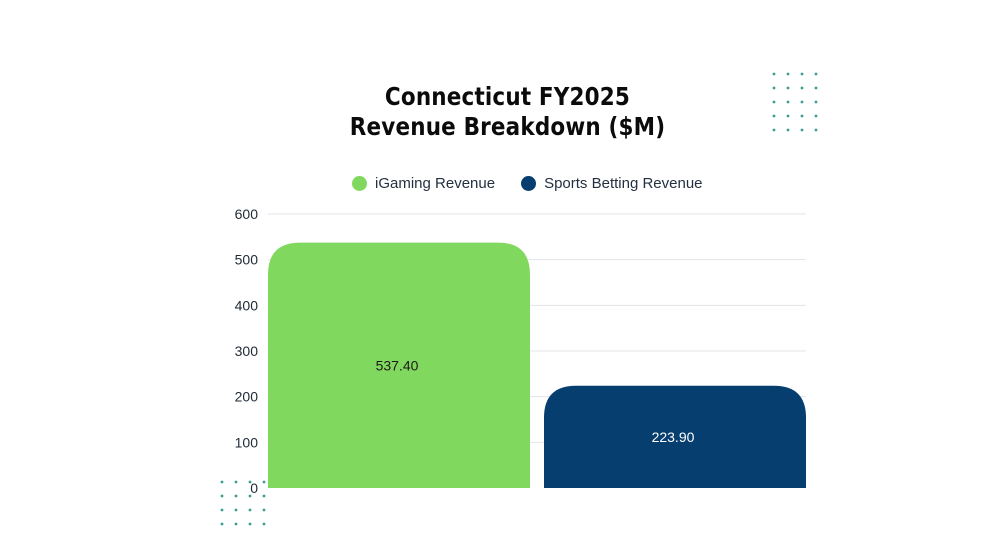 The height and width of the screenshot is (547, 1000). Describe the element at coordinates (247, 214) in the screenshot. I see `y-tick-label: 600` at that location.